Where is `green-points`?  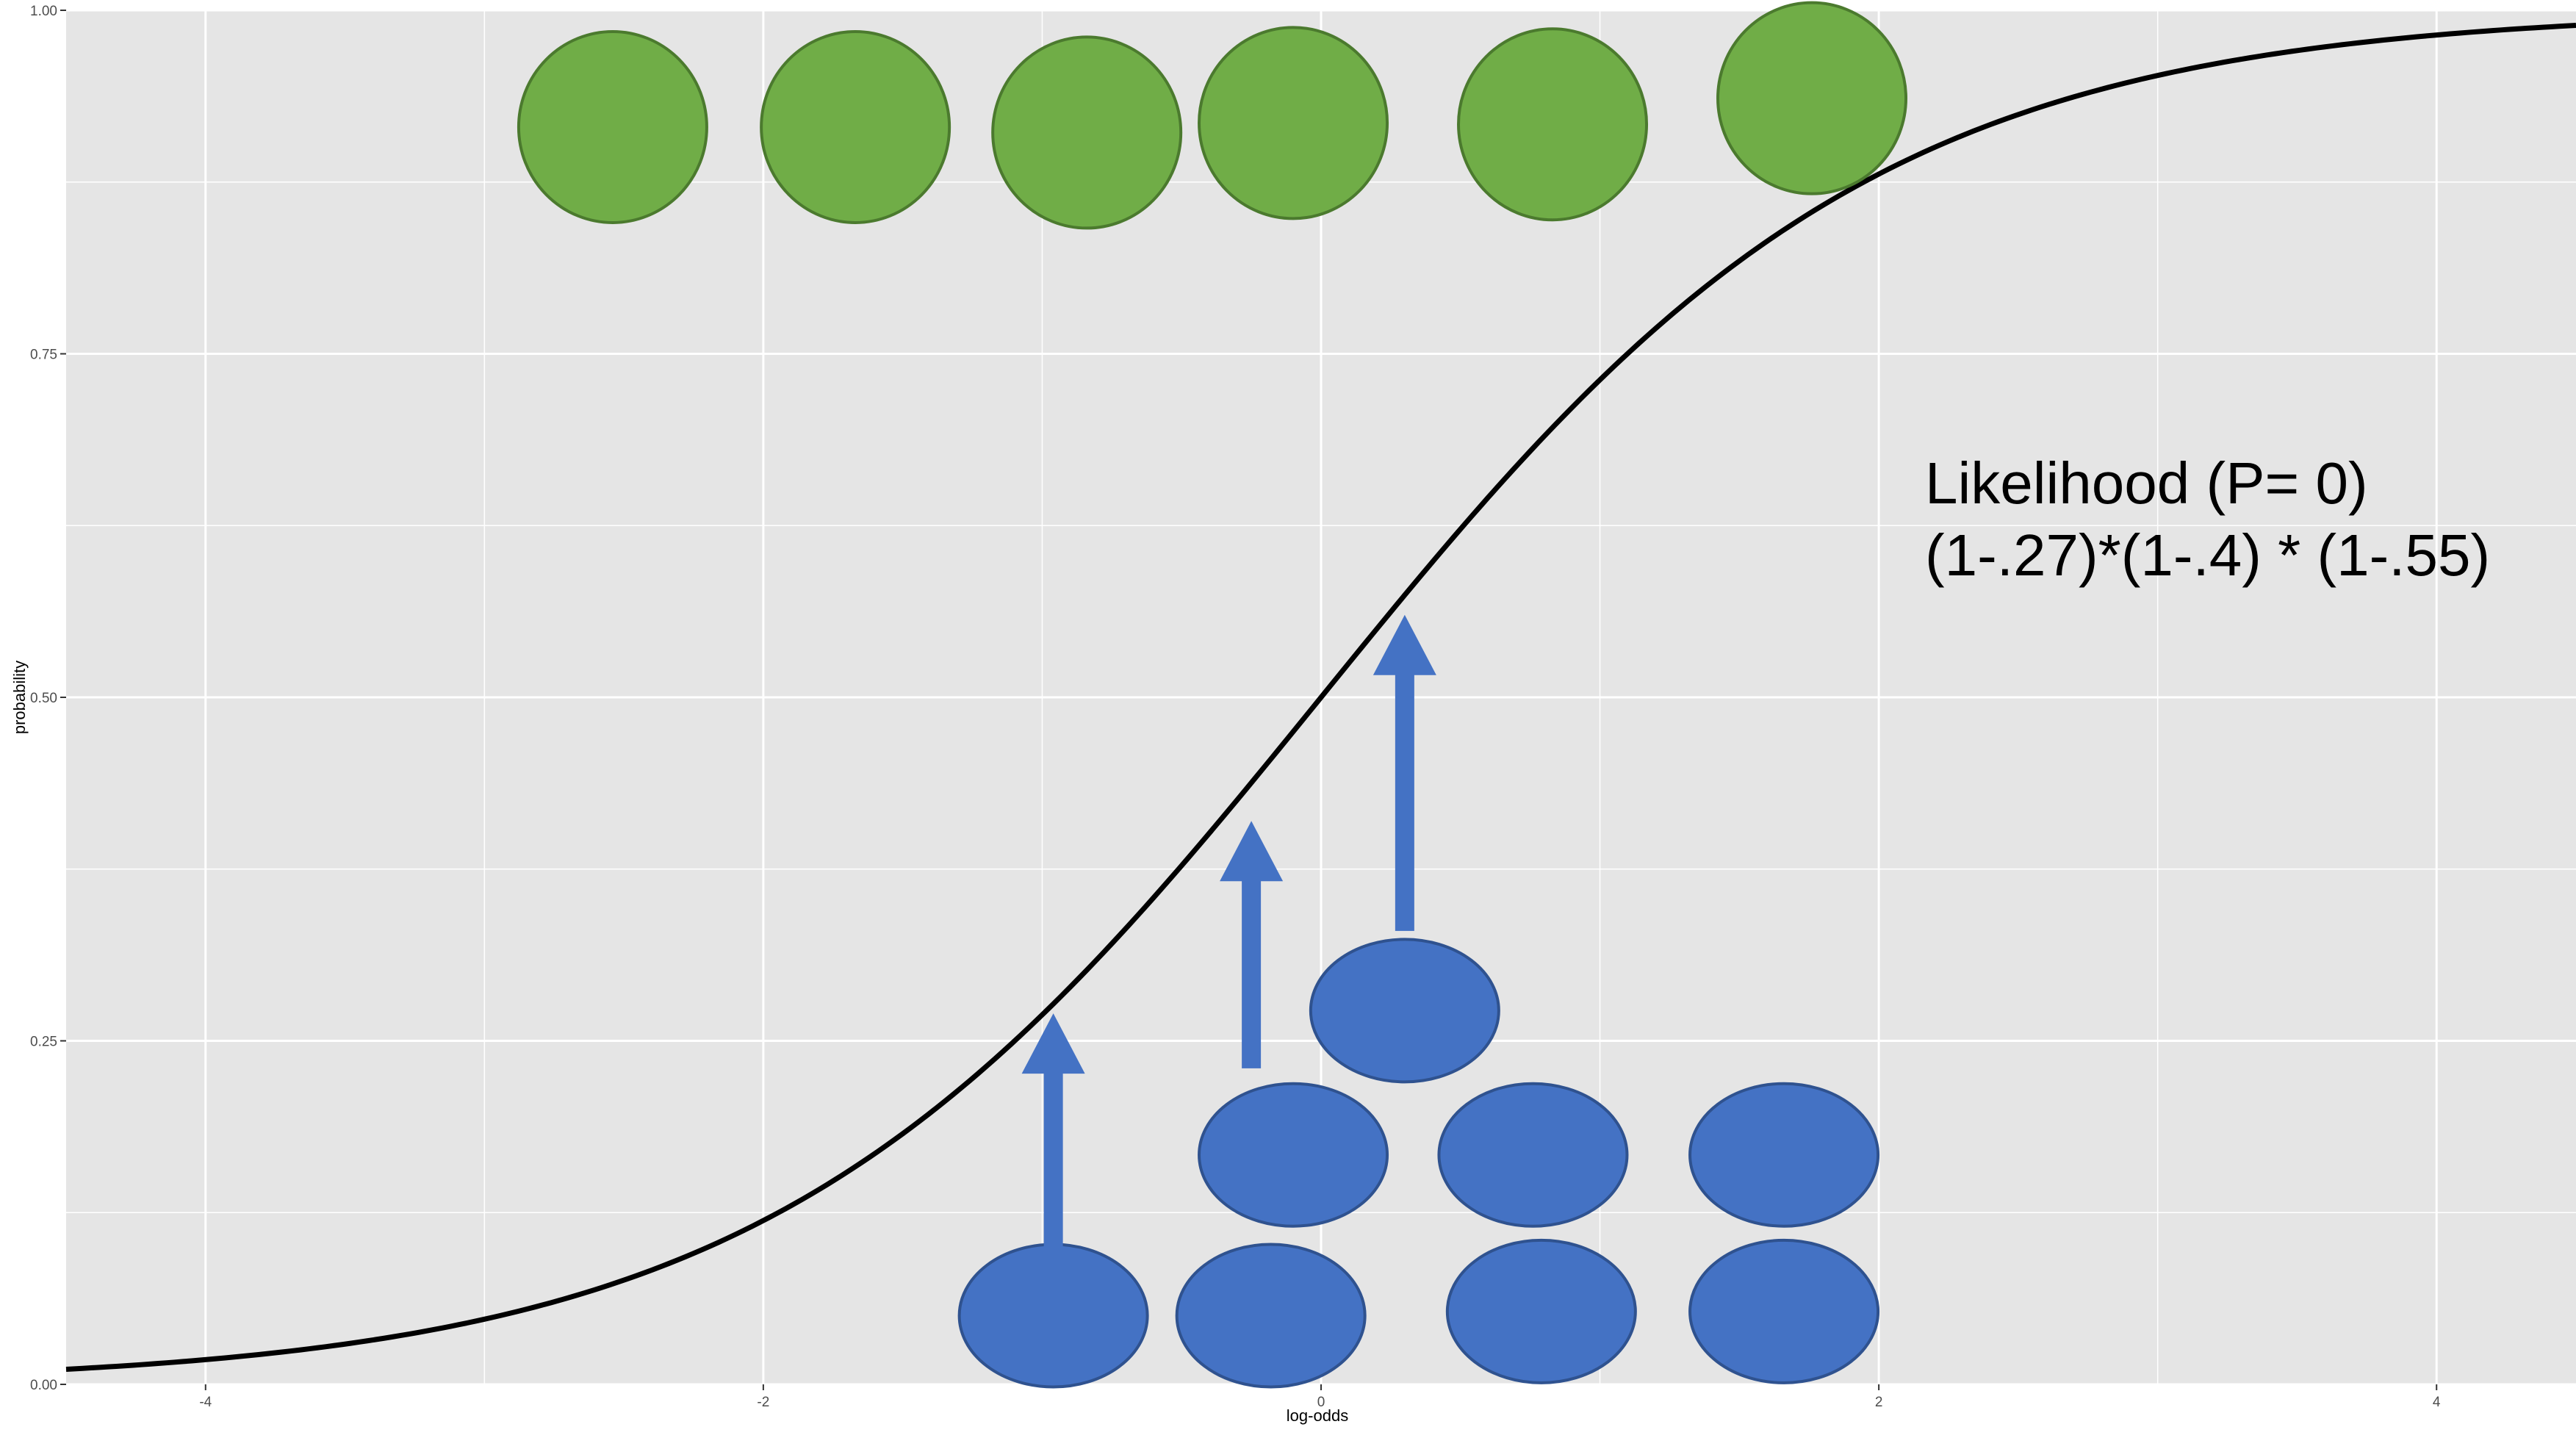 green-points is located at coordinates (1212, 115).